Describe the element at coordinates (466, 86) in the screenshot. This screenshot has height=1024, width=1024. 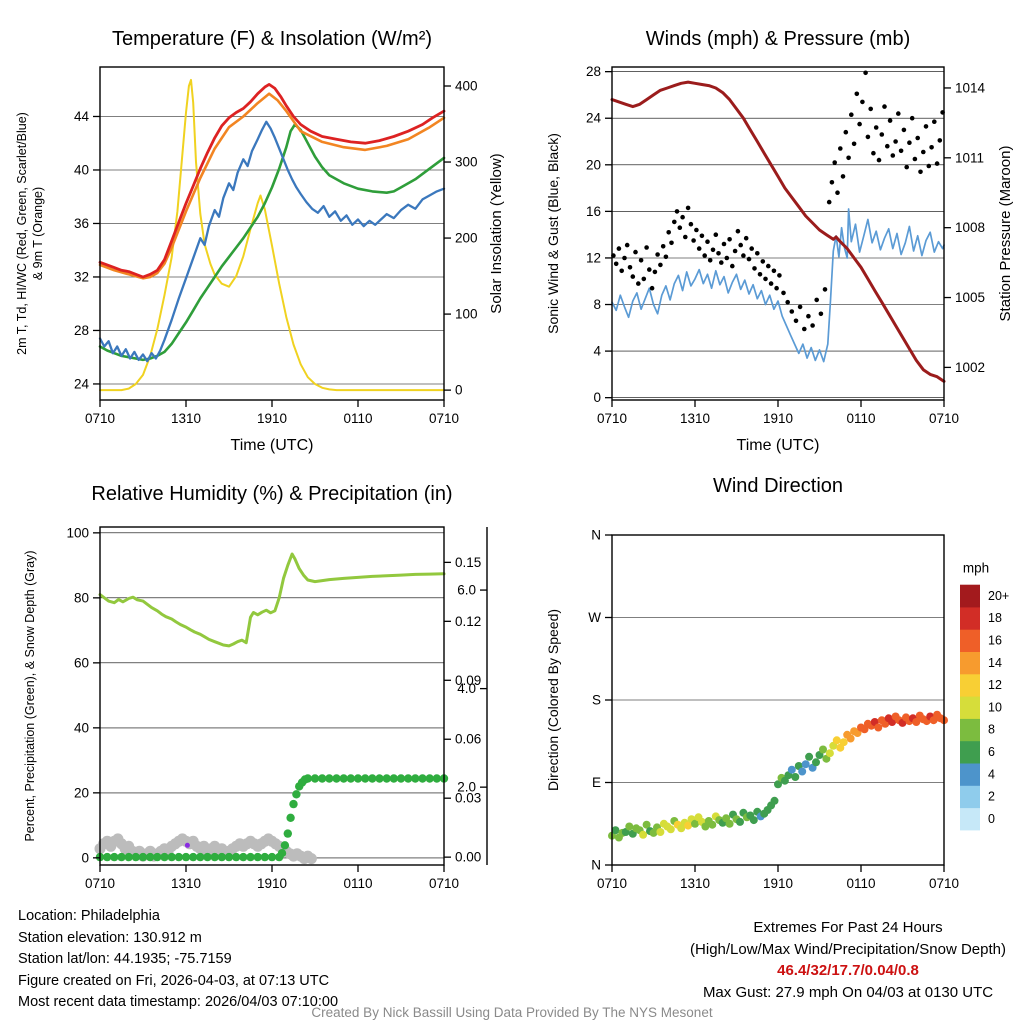
I see `svg-text: 400` at that location.